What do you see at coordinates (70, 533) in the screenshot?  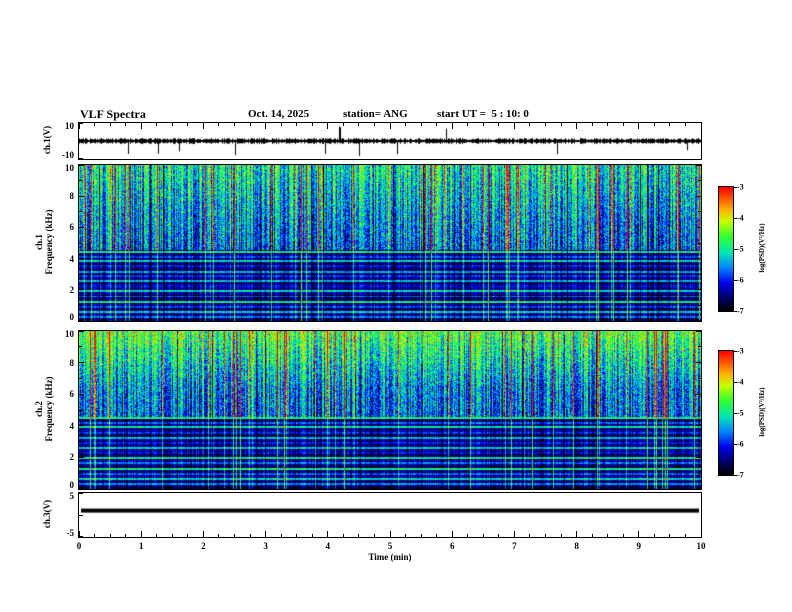 I see `y-tick-label: -5` at bounding box center [70, 533].